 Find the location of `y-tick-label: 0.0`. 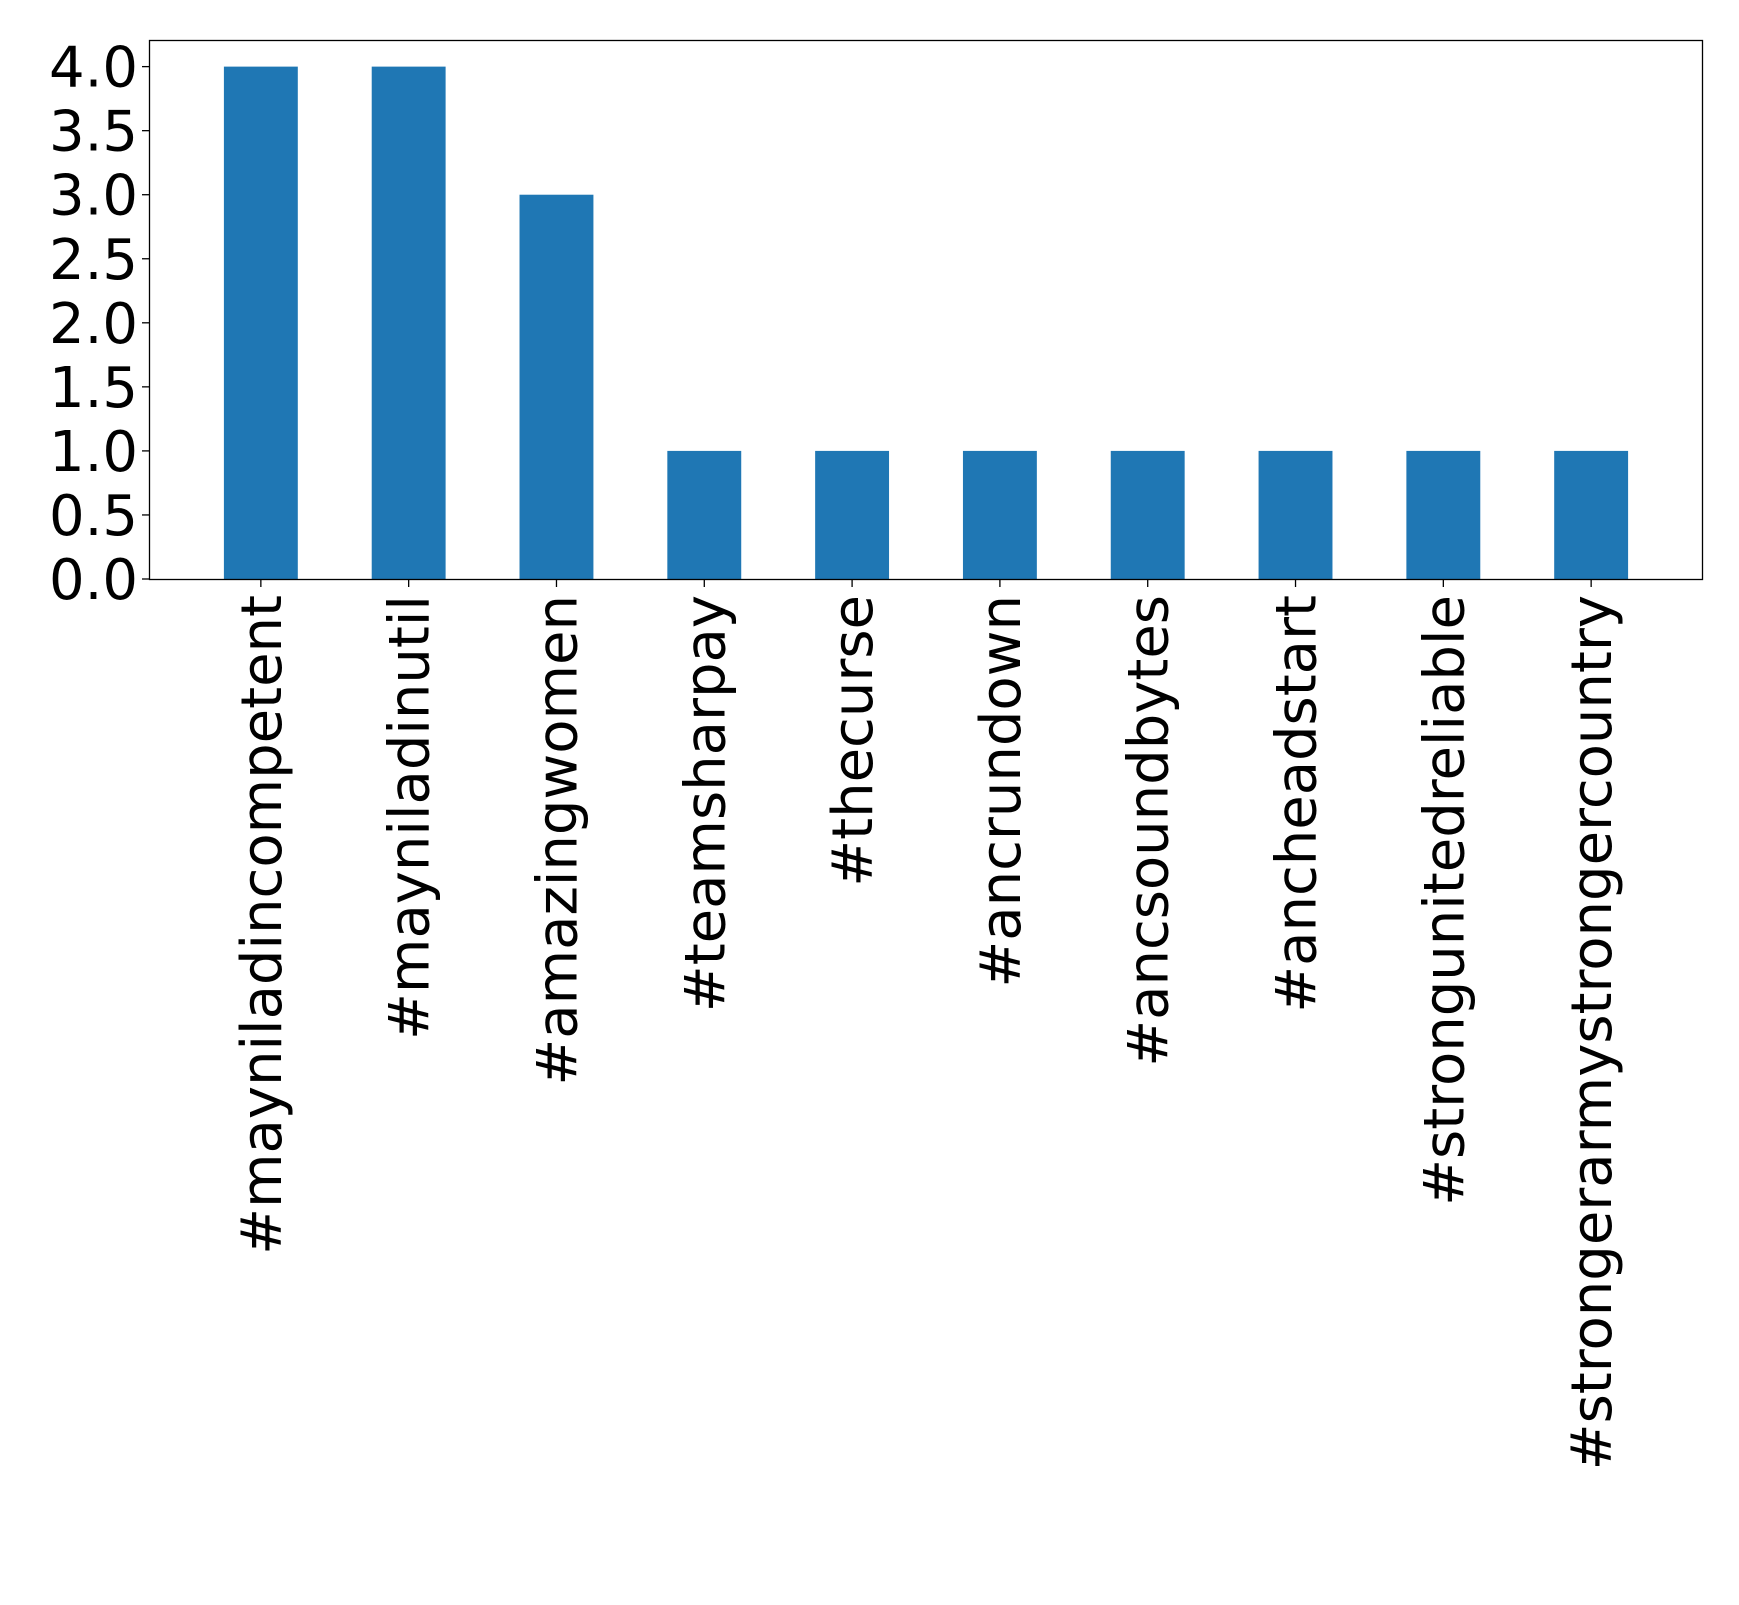

y-tick-label: 0.0 is located at coordinates (93, 580).